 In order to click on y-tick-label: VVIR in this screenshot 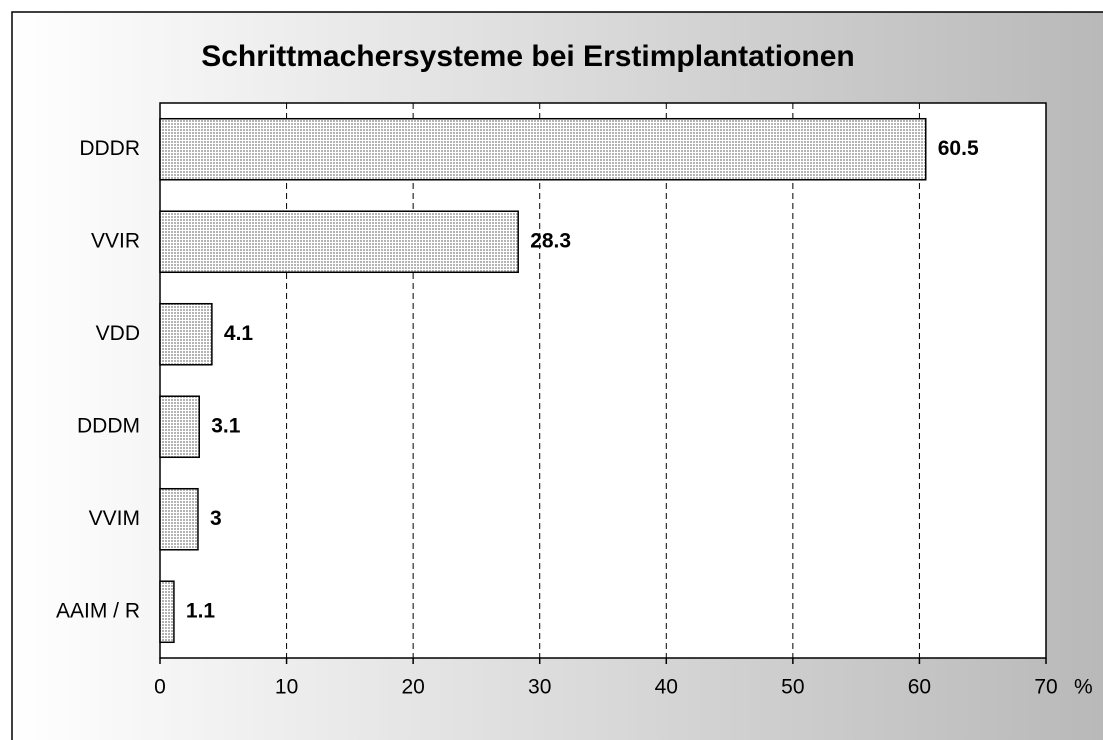, I will do `click(115, 240)`.